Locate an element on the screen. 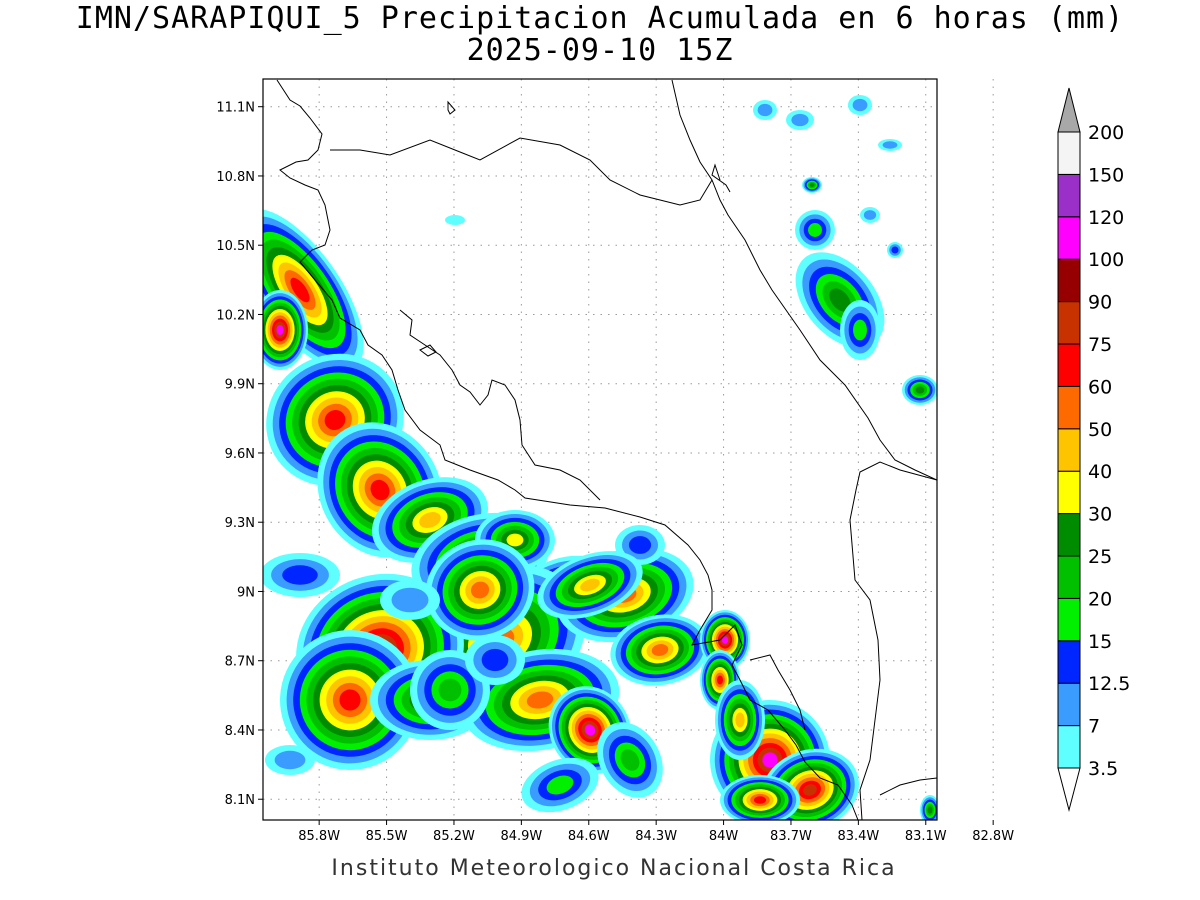 This screenshot has width=1200, height=900. island-chira is located at coordinates (428, 350).